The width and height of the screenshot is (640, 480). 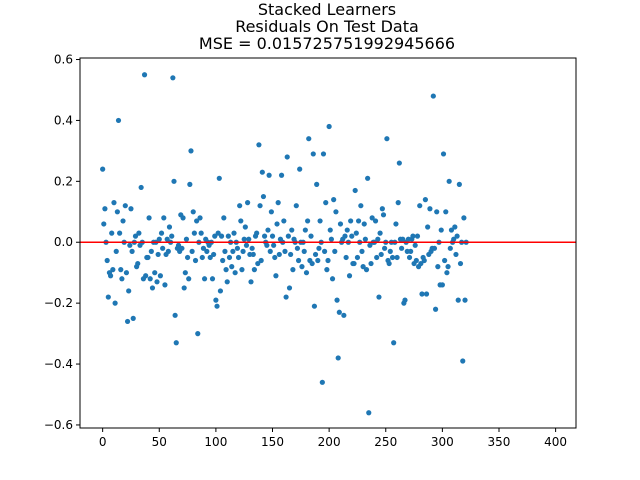 What do you see at coordinates (58, 364) in the screenshot?
I see `y-tick-label: −0.4` at bounding box center [58, 364].